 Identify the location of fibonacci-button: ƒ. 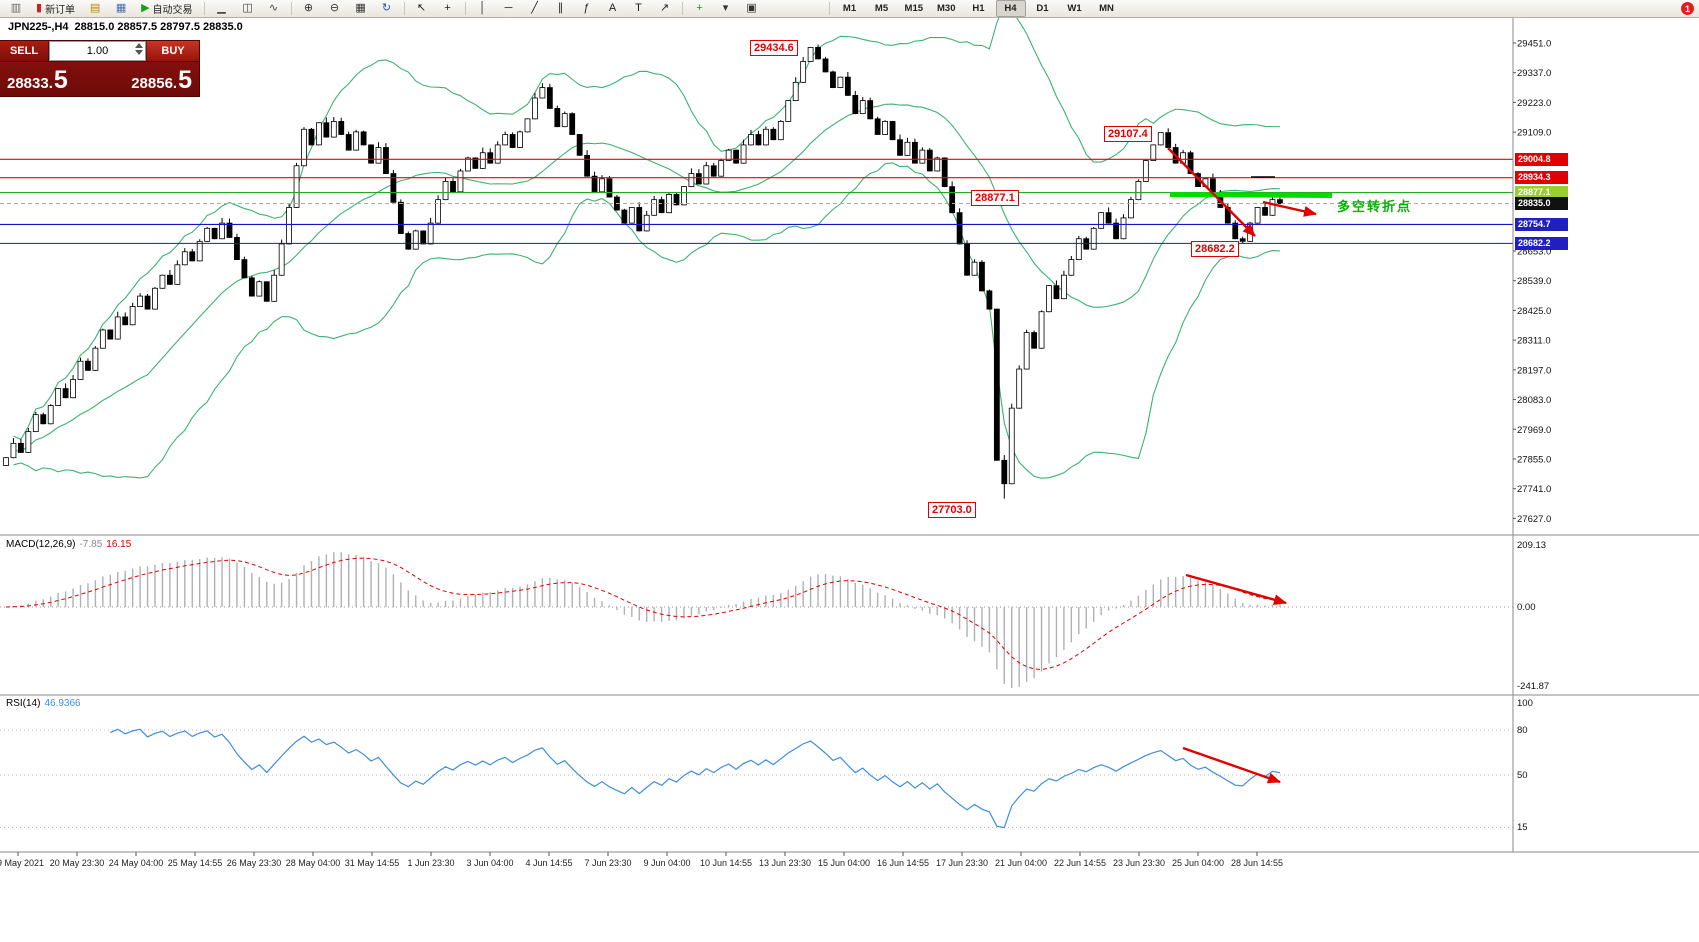
(587, 8).